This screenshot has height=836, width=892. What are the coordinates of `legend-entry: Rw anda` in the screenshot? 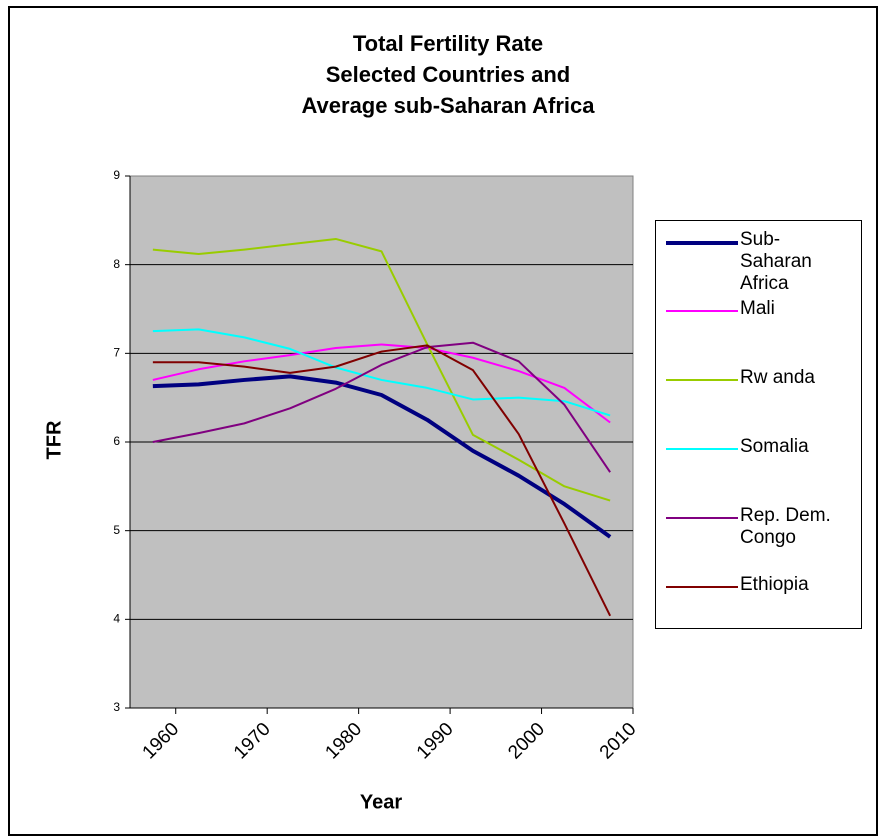 It's located at (758, 401).